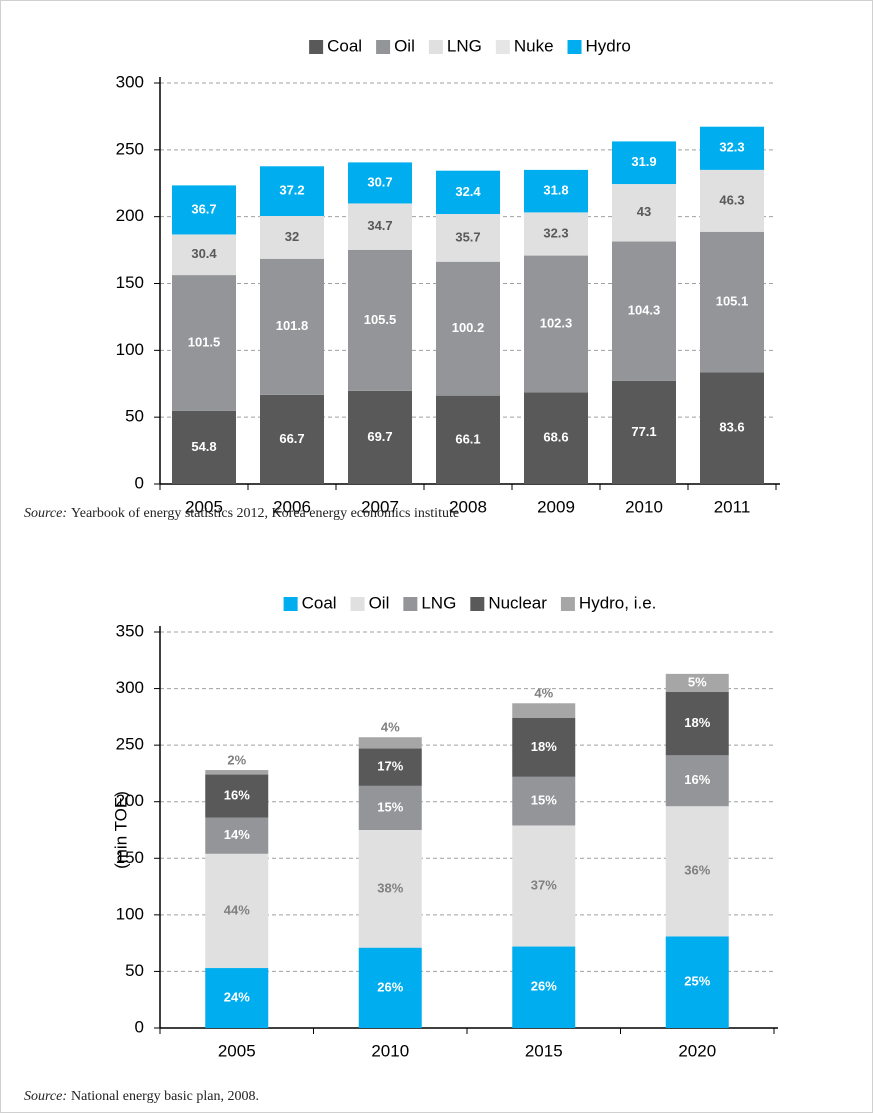 This screenshot has width=873, height=1113. I want to click on legend-label: Nuclear, so click(517, 602).